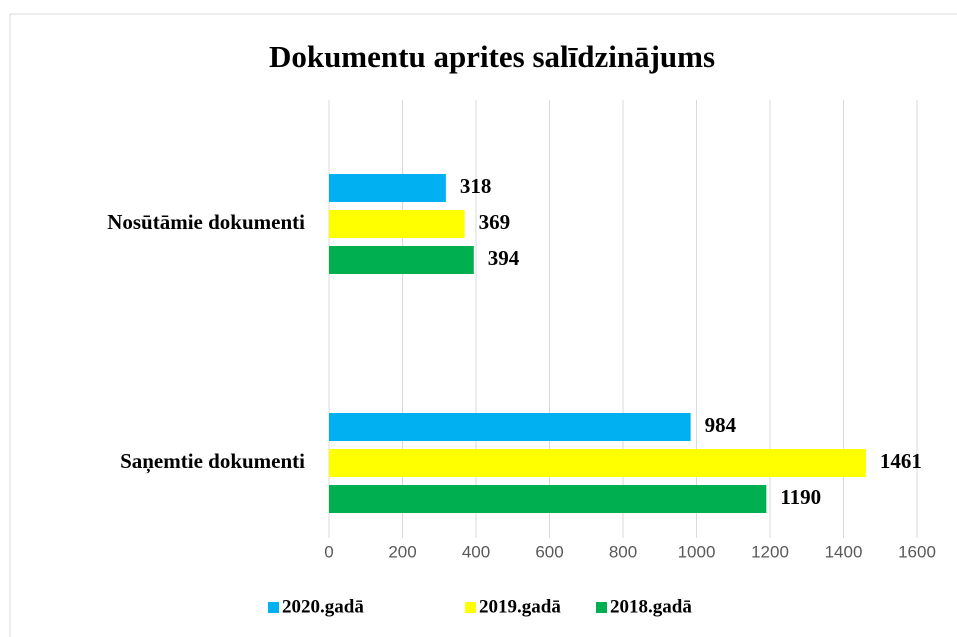  Describe the element at coordinates (476, 551) in the screenshot. I see `x-tick-label: 400` at that location.